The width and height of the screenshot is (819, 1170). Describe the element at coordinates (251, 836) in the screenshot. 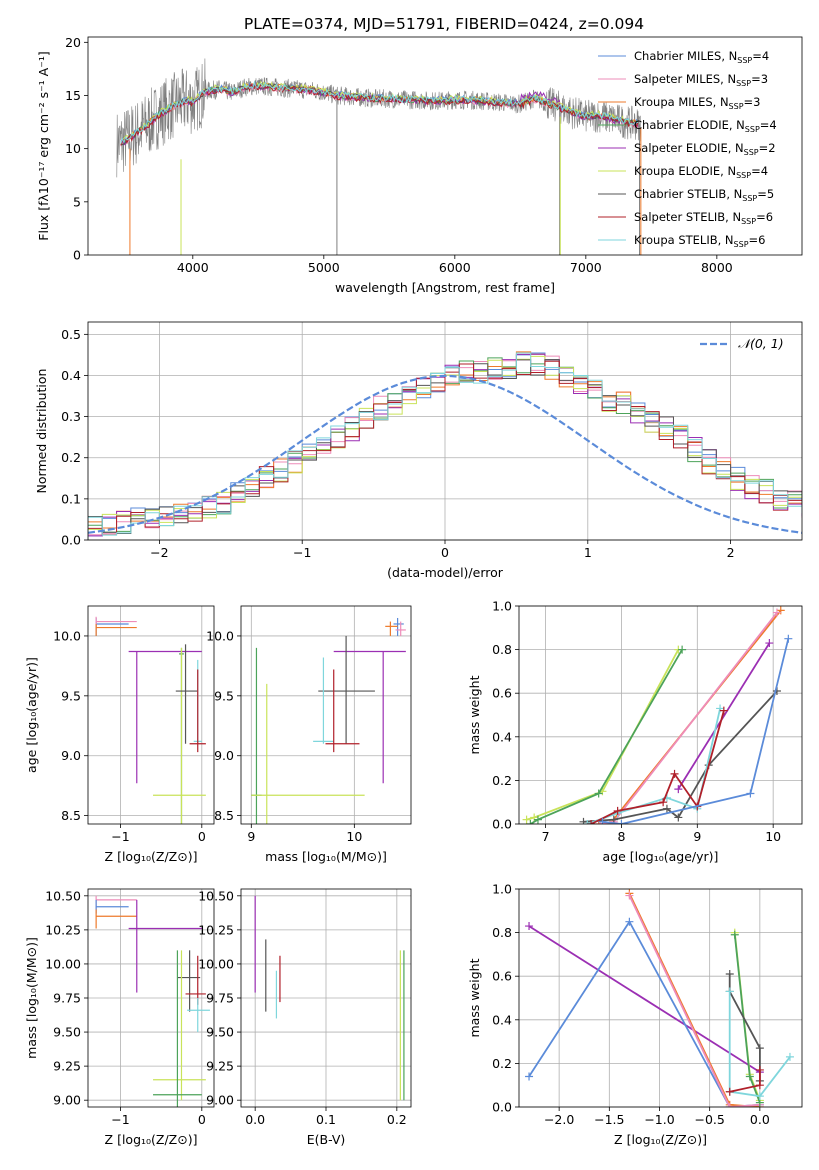

I see `x-tick-label: 9` at that location.